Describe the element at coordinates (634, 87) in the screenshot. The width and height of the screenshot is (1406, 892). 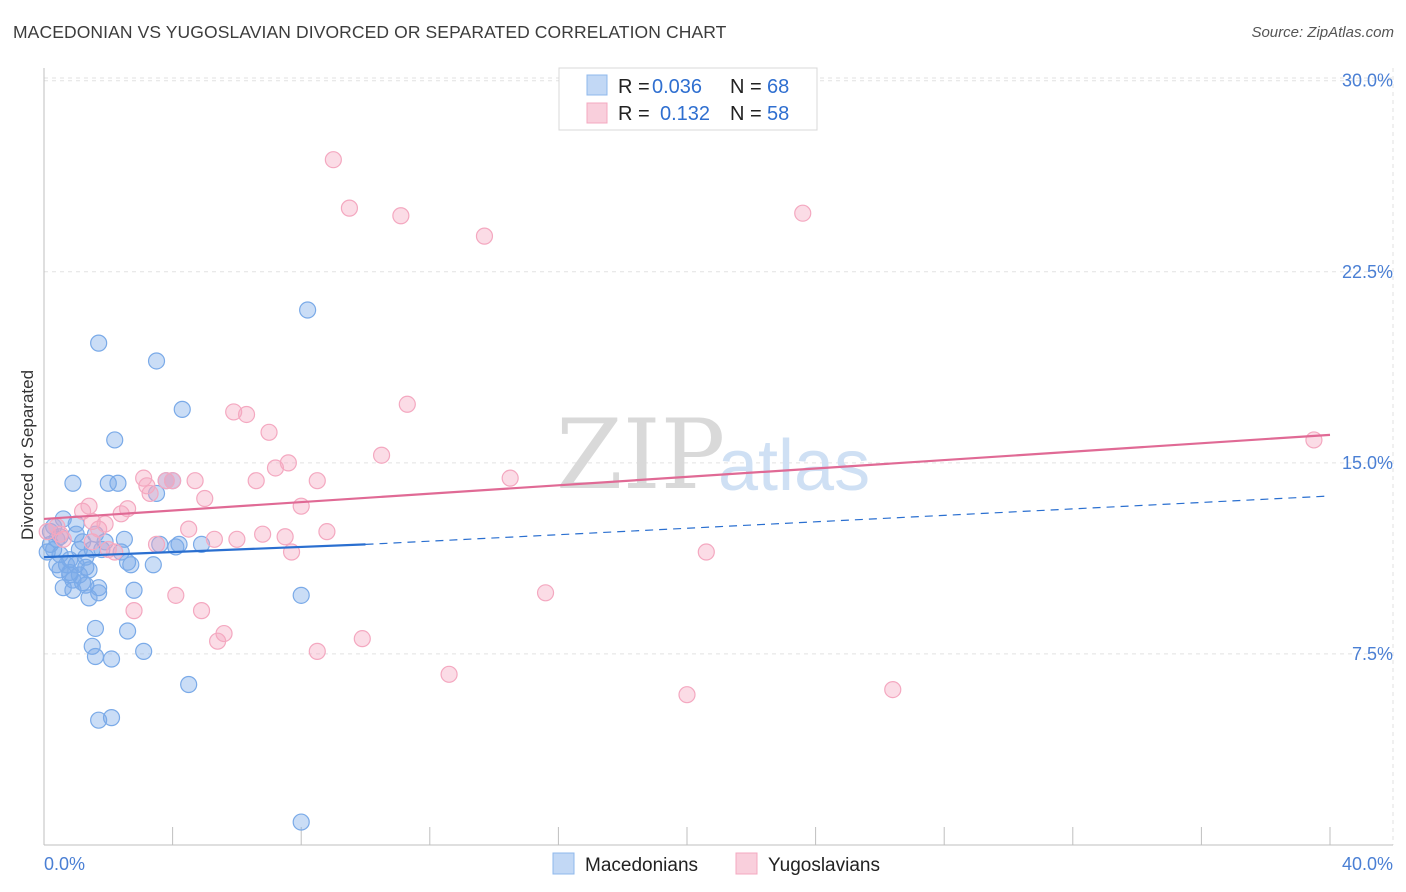
I see `legend-r-label-macedonians: R =` at that location.